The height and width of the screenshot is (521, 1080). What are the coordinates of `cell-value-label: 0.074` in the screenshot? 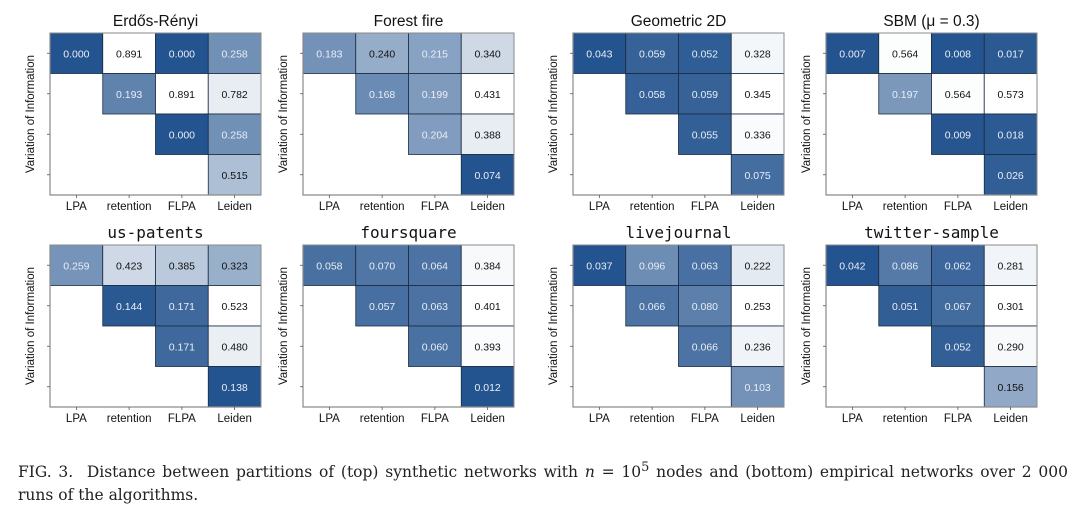 It's located at (487, 176).